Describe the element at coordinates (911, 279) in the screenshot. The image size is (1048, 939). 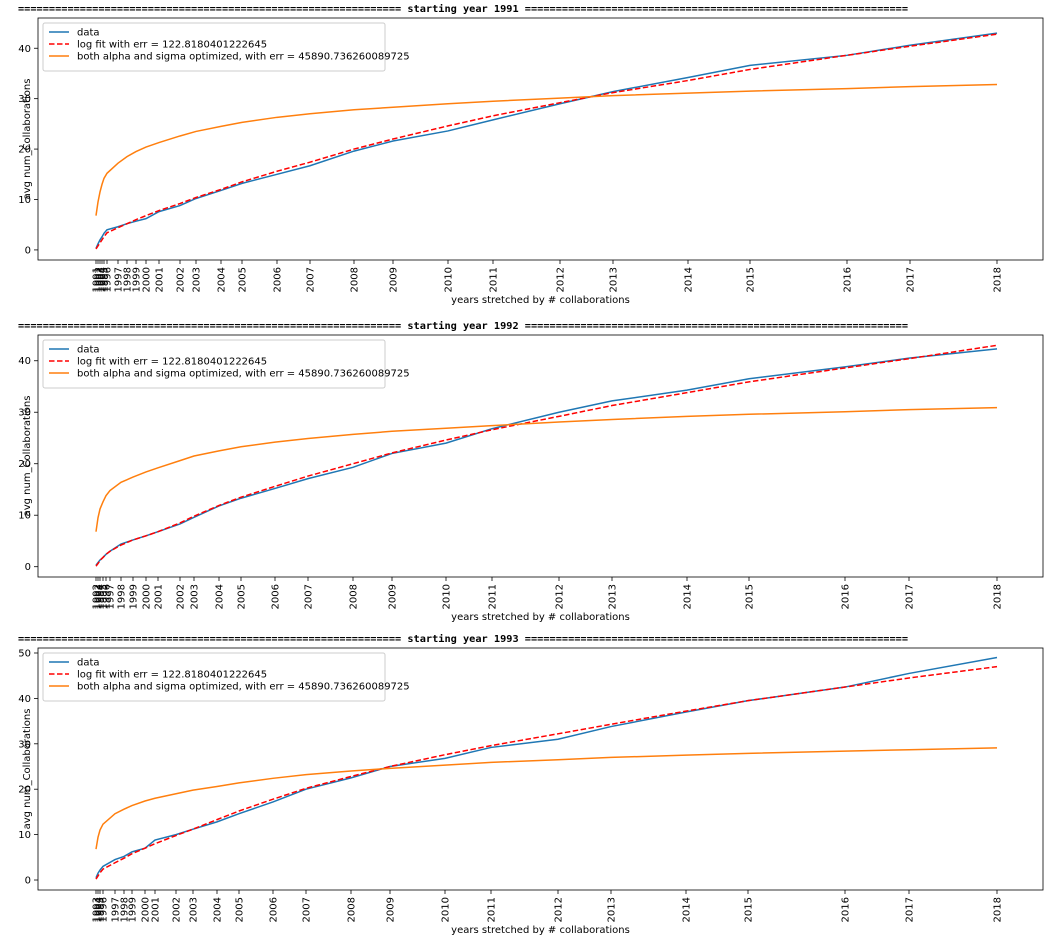
I see `x-tick-label: 2017` at that location.